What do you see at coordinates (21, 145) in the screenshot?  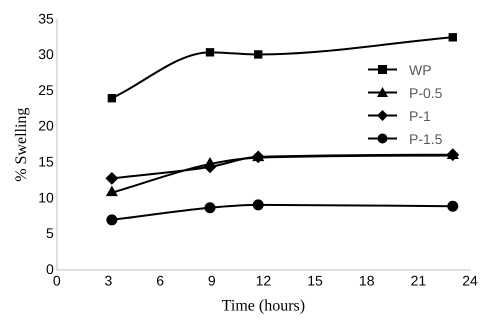 I see `y-axis-title: % Swelling` at bounding box center [21, 145].